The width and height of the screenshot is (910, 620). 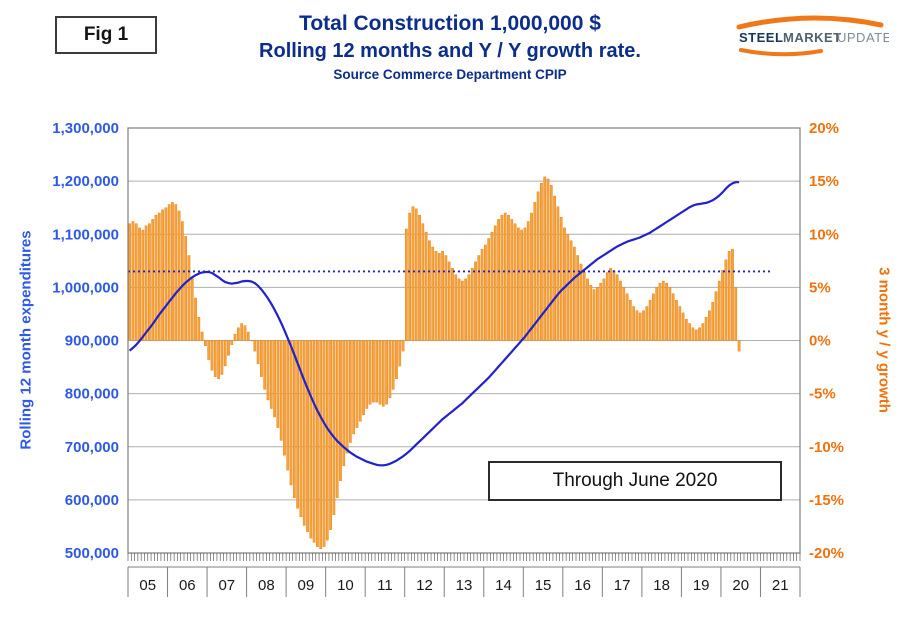 What do you see at coordinates (92, 553) in the screenshot?
I see `left-axis-tick-label: 500,000` at bounding box center [92, 553].